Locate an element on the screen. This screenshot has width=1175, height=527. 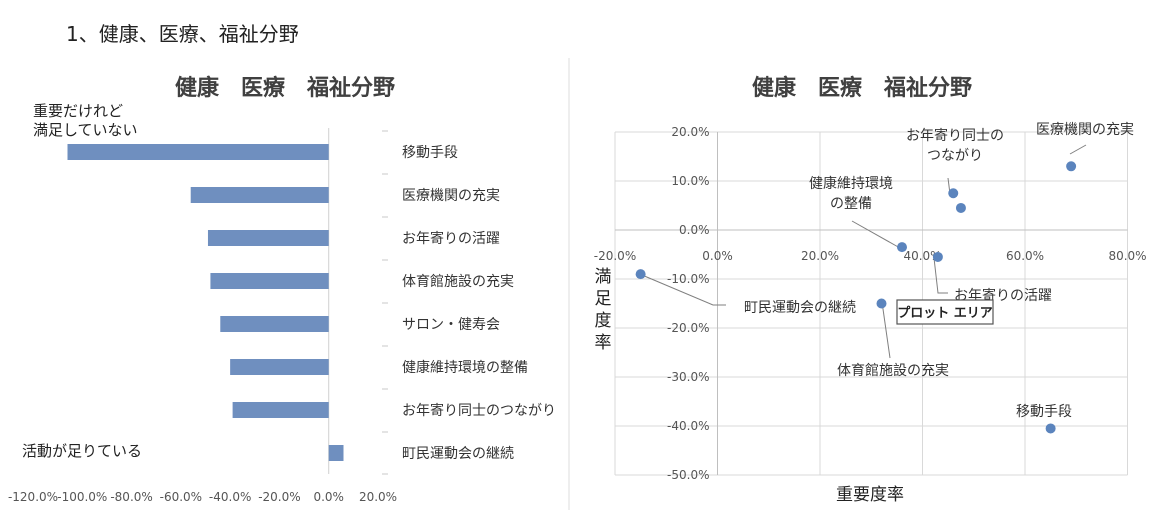
category-label: 町民運動会の継続 is located at coordinates (458, 453).